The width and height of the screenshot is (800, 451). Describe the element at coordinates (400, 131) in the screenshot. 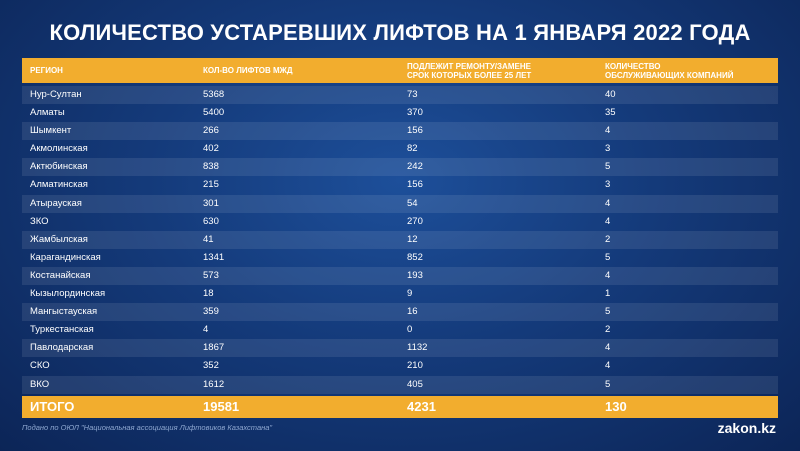

I see `table-row: Шымкент 266 156 4` at that location.